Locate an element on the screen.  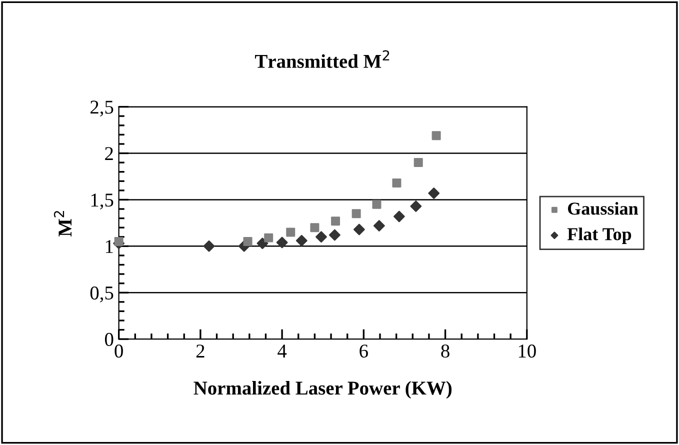
legend-label: Gaussian is located at coordinates (603, 208).